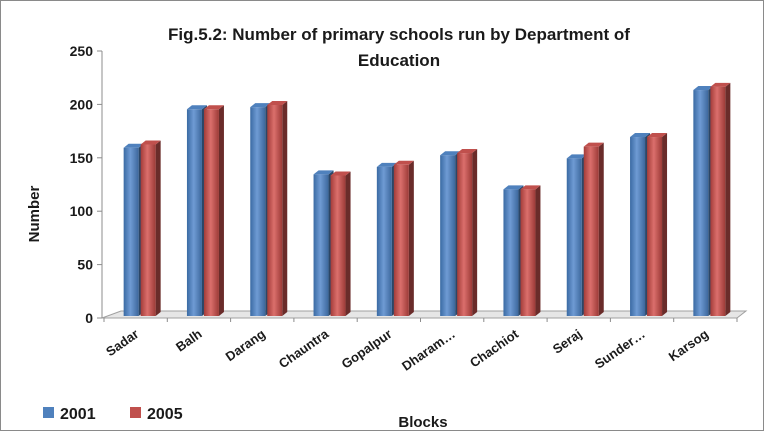  I want to click on legend-label-2005: 2005, so click(165, 414).